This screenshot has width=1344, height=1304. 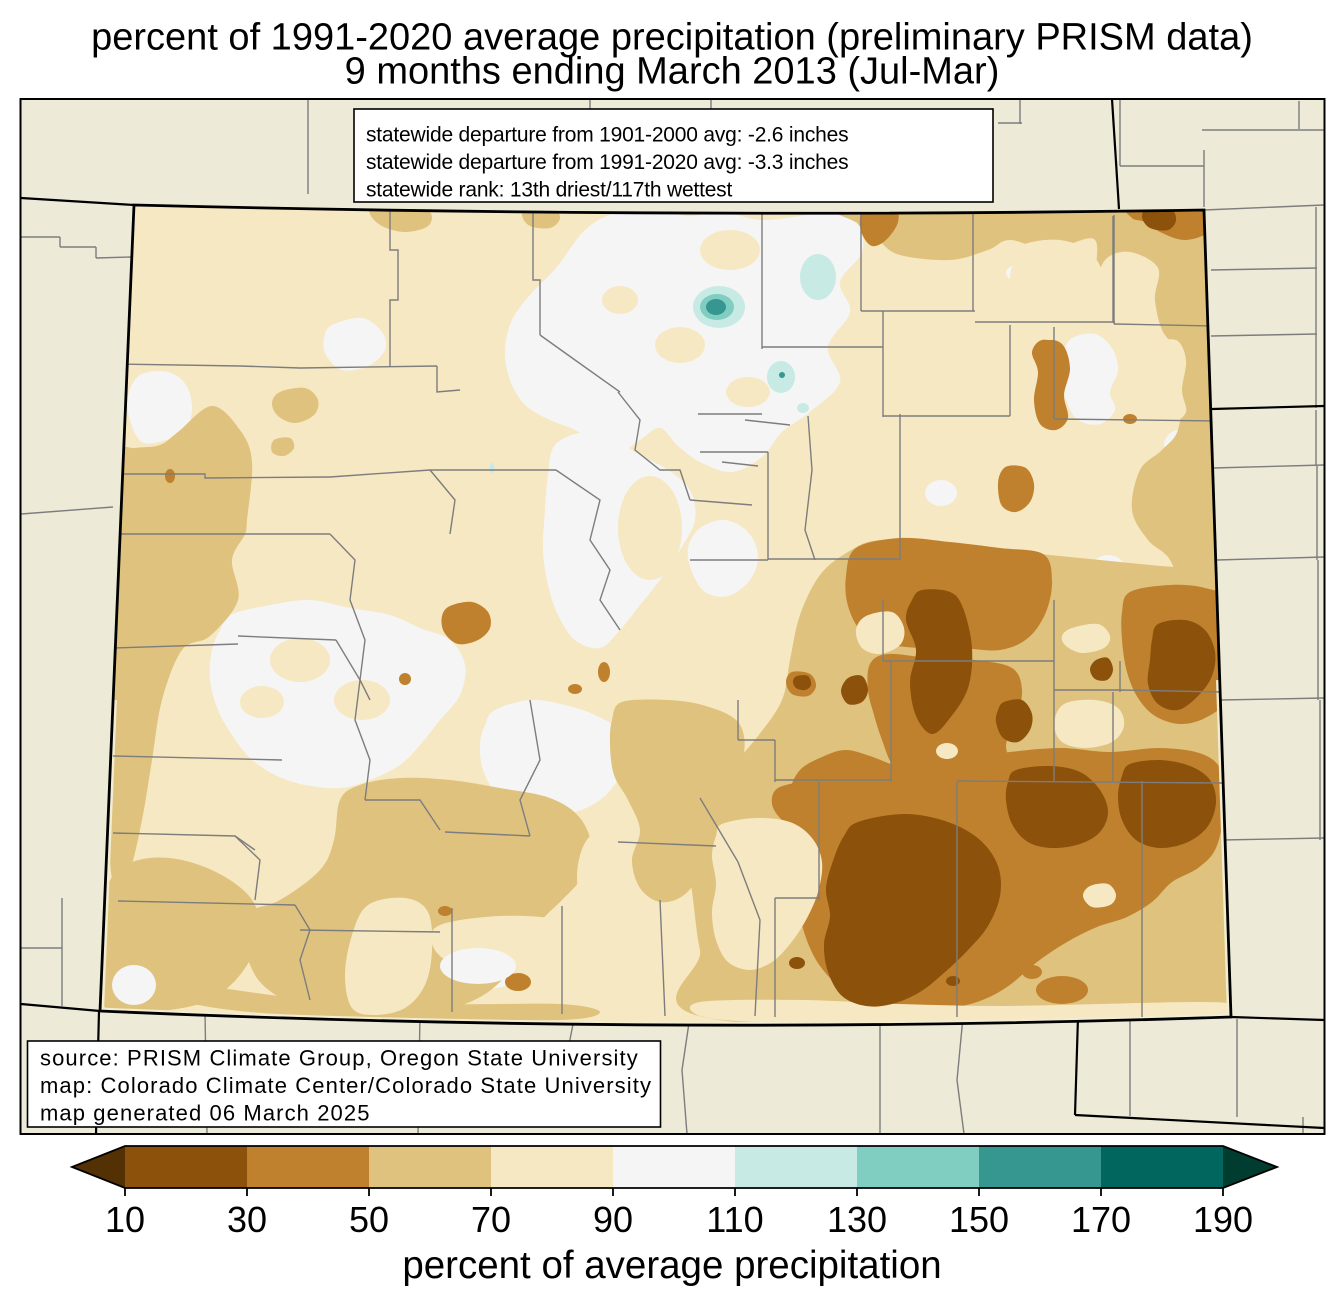 I want to click on svg-text: 130, so click(x=857, y=1219).